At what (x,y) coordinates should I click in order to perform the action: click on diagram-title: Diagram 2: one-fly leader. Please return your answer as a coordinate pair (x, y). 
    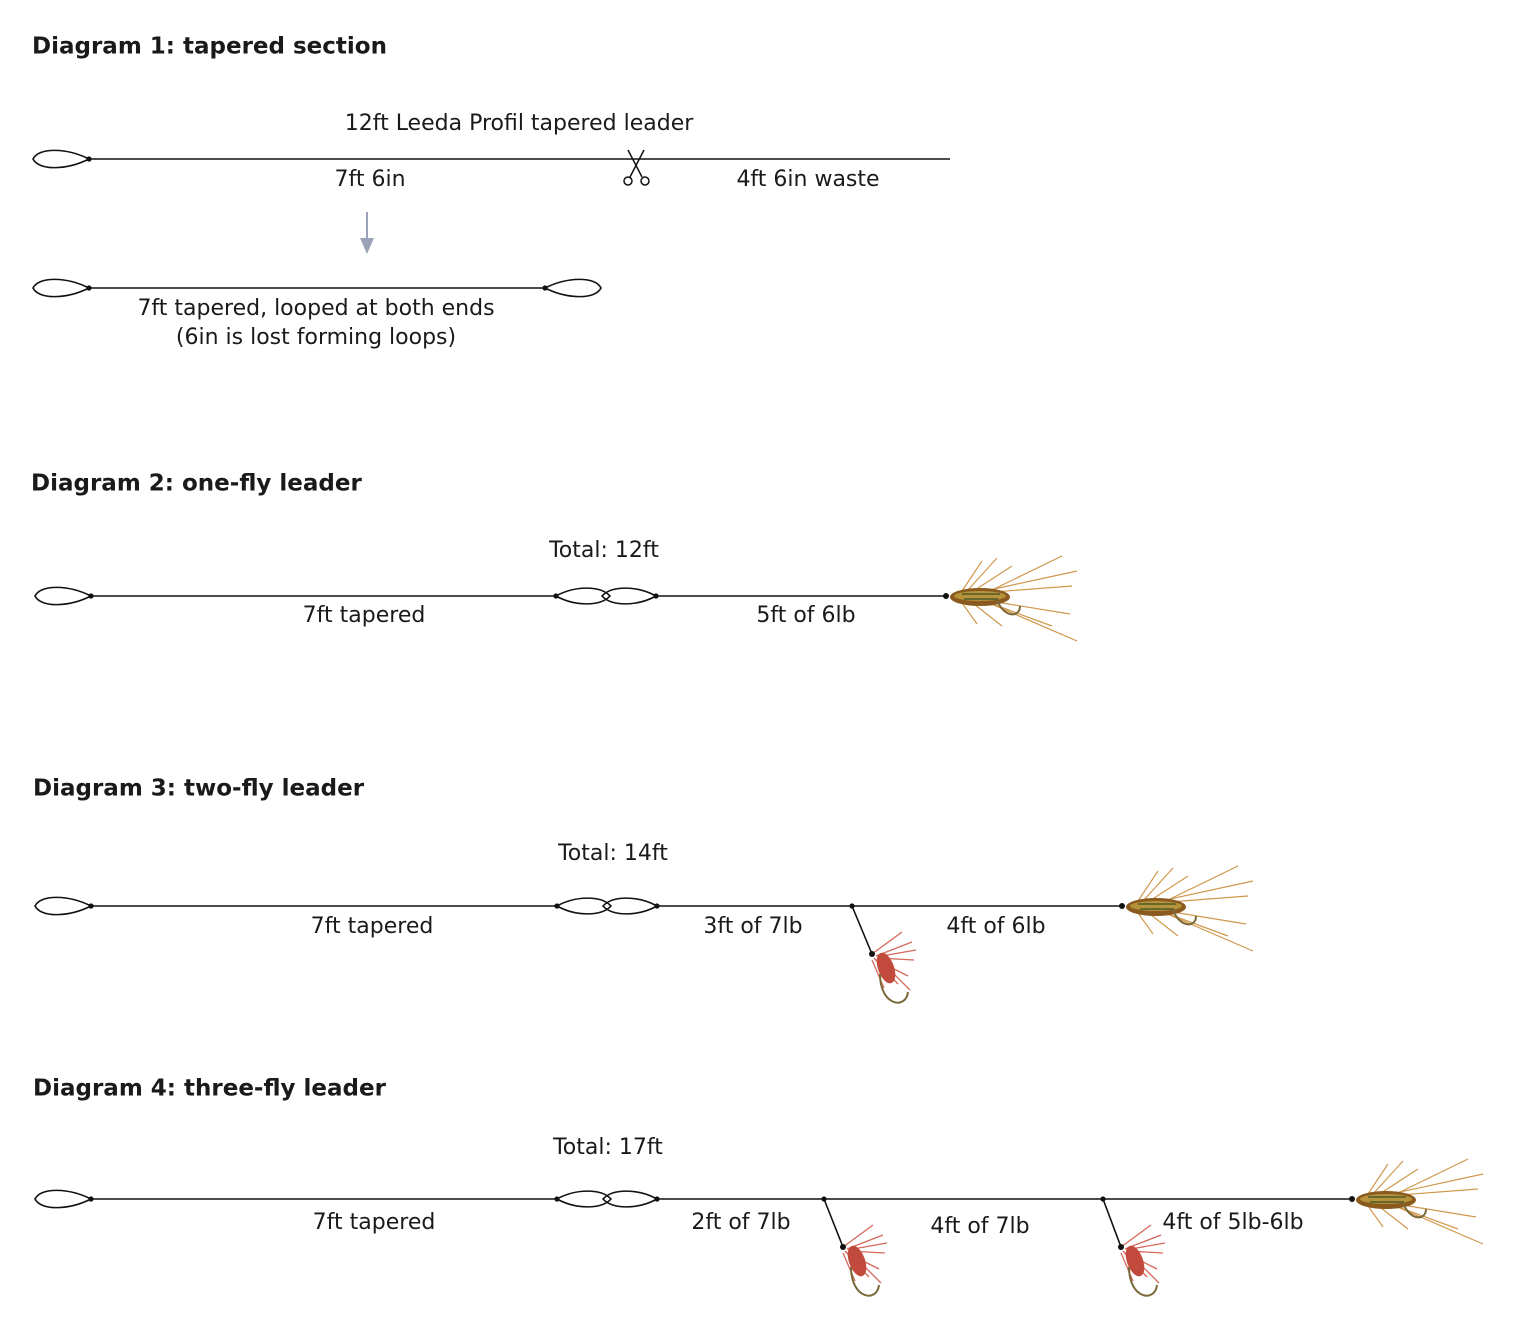
    Looking at the image, I should click on (196, 484).